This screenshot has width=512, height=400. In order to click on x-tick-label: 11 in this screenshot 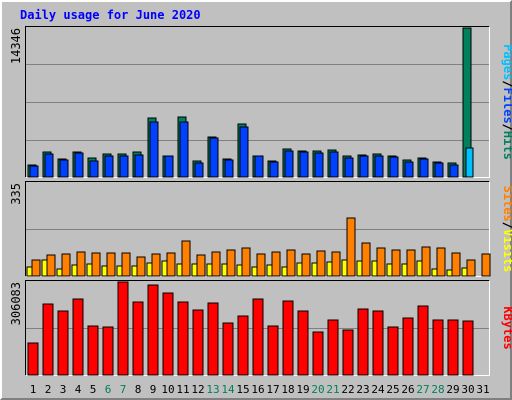, I will do `click(182, 389)`.